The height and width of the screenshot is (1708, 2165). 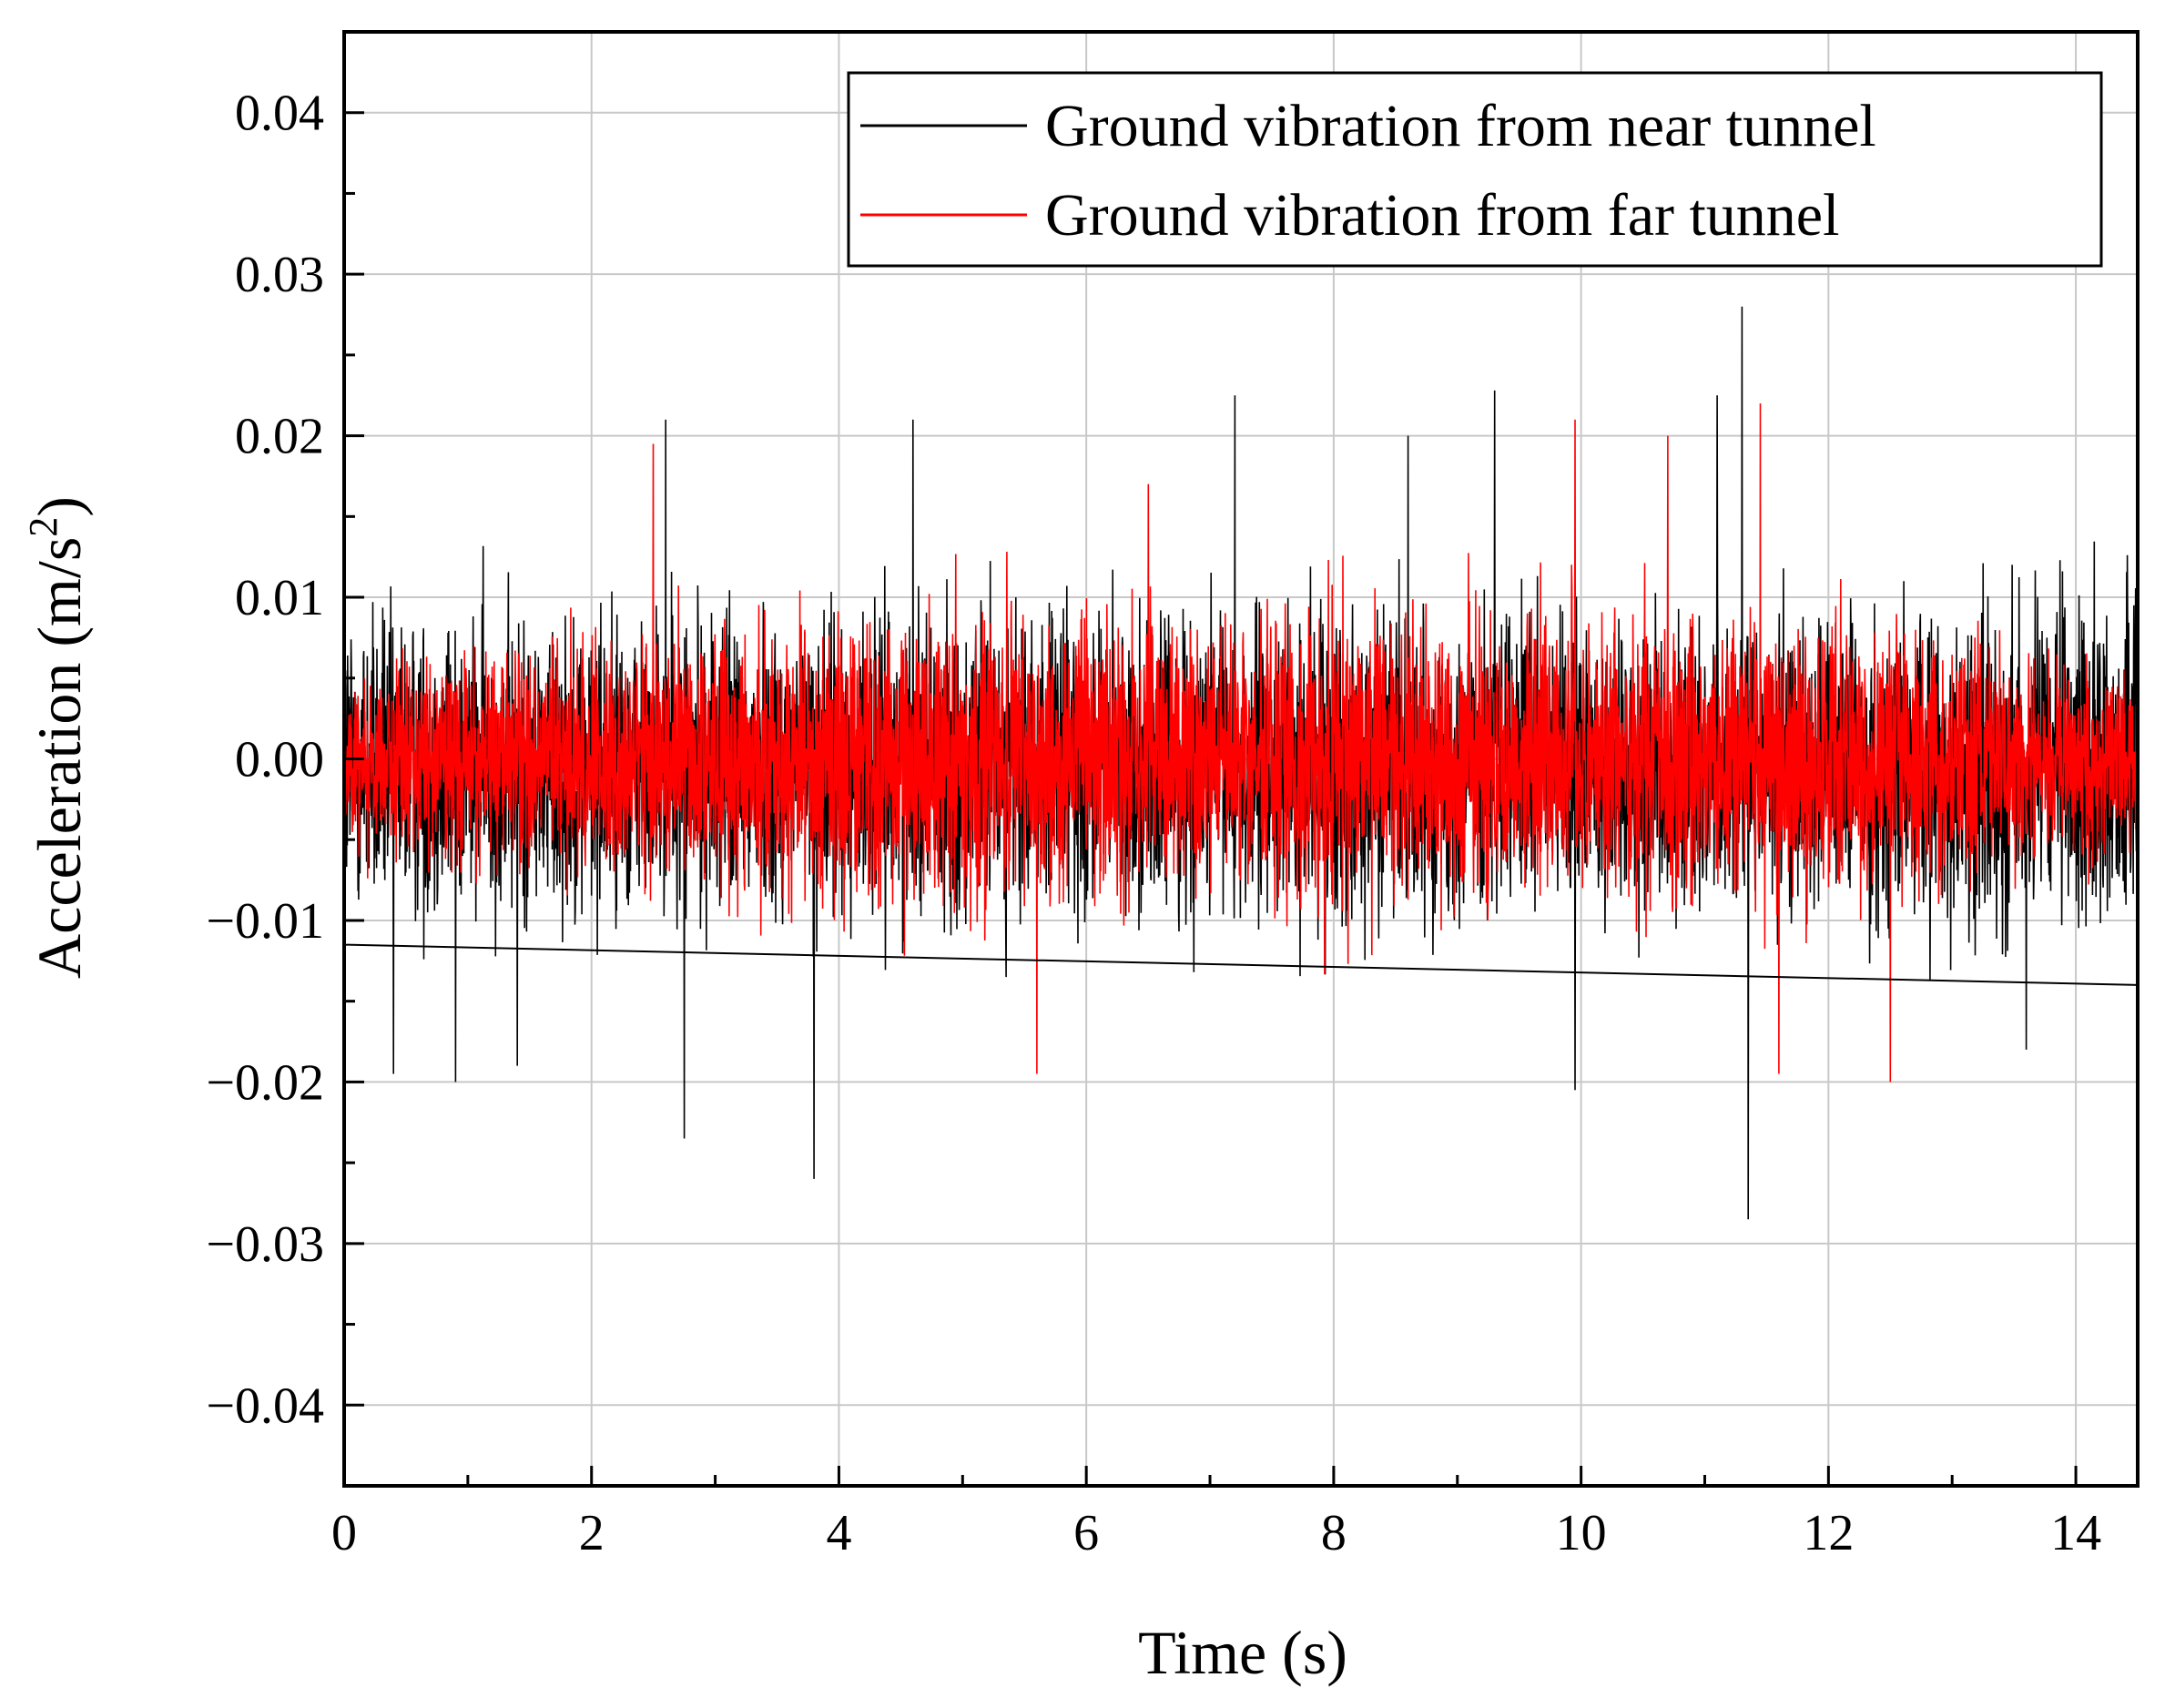 What do you see at coordinates (265, 921) in the screenshot?
I see `y-tick-label: −0.01` at bounding box center [265, 921].